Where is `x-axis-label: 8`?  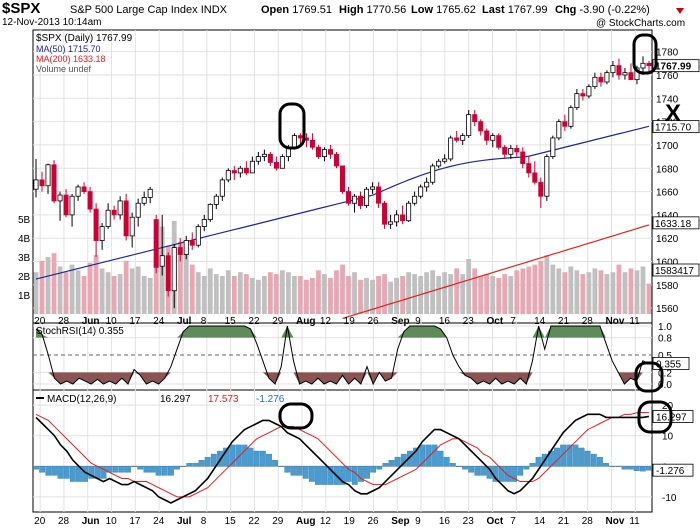 x-axis-label: 8 is located at coordinates (204, 521).